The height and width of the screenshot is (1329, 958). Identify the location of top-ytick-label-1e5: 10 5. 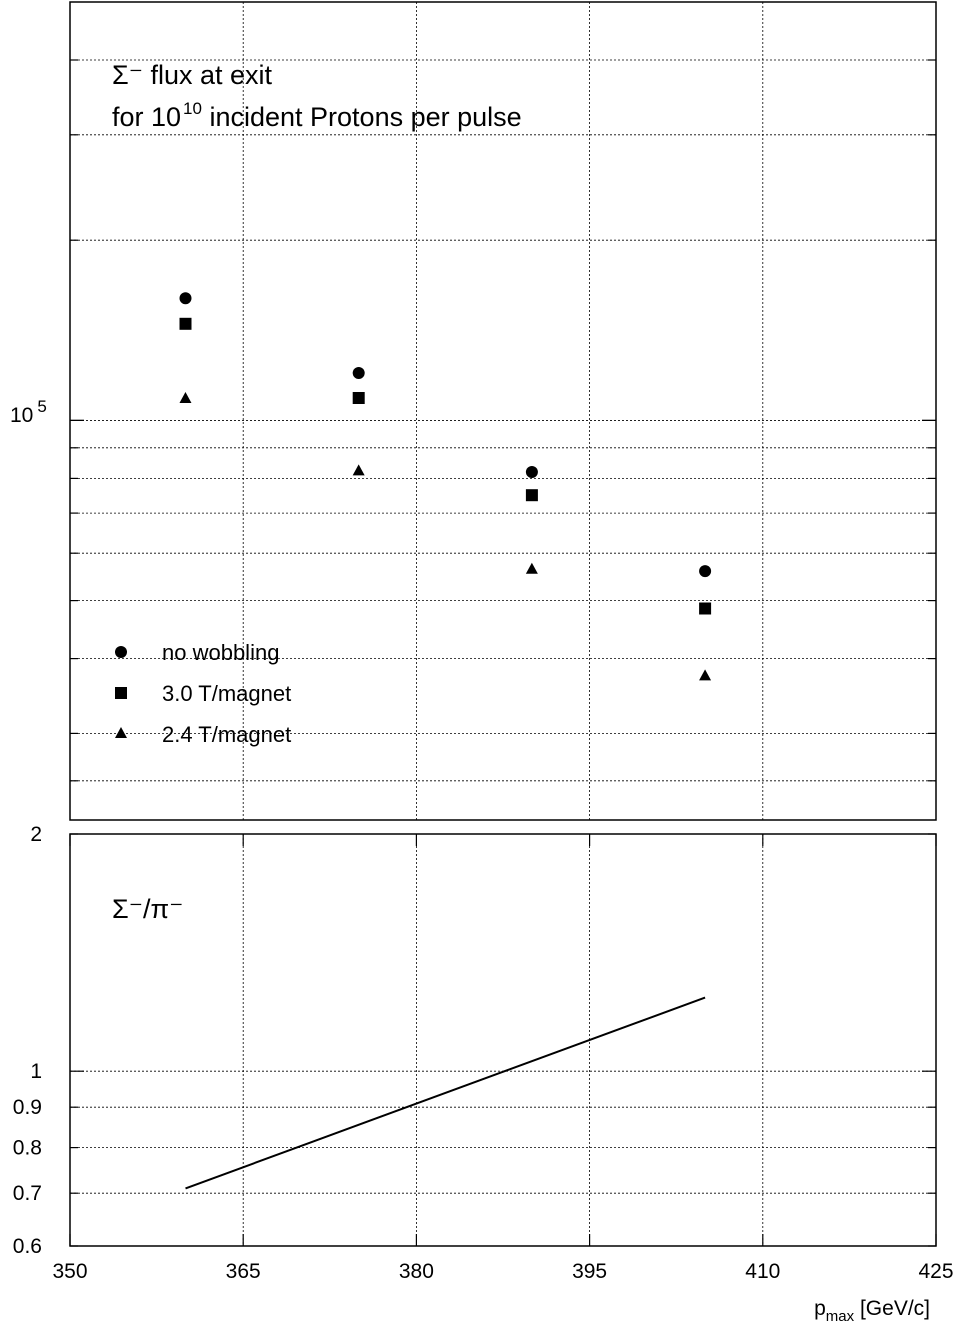
(28, 412).